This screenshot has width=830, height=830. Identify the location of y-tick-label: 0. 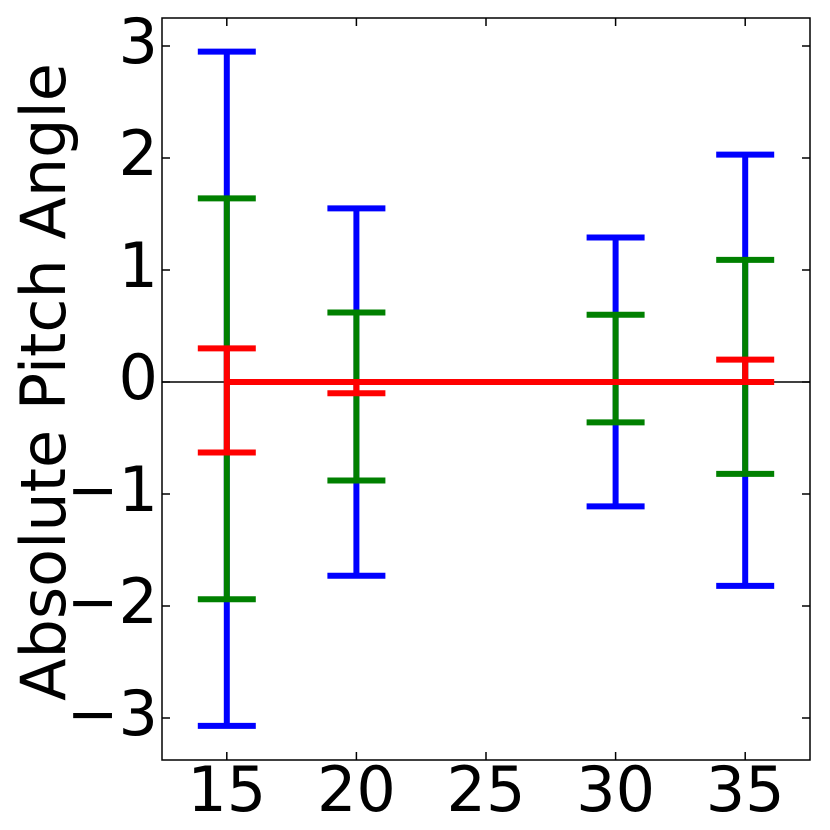
(138, 377).